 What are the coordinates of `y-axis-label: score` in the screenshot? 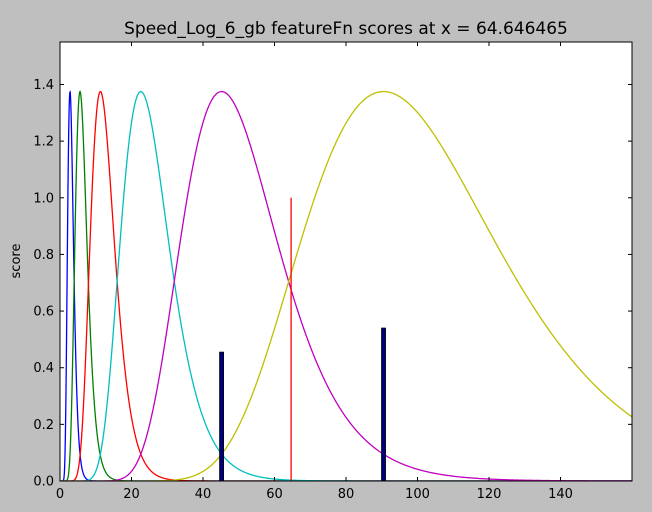 It's located at (16, 261).